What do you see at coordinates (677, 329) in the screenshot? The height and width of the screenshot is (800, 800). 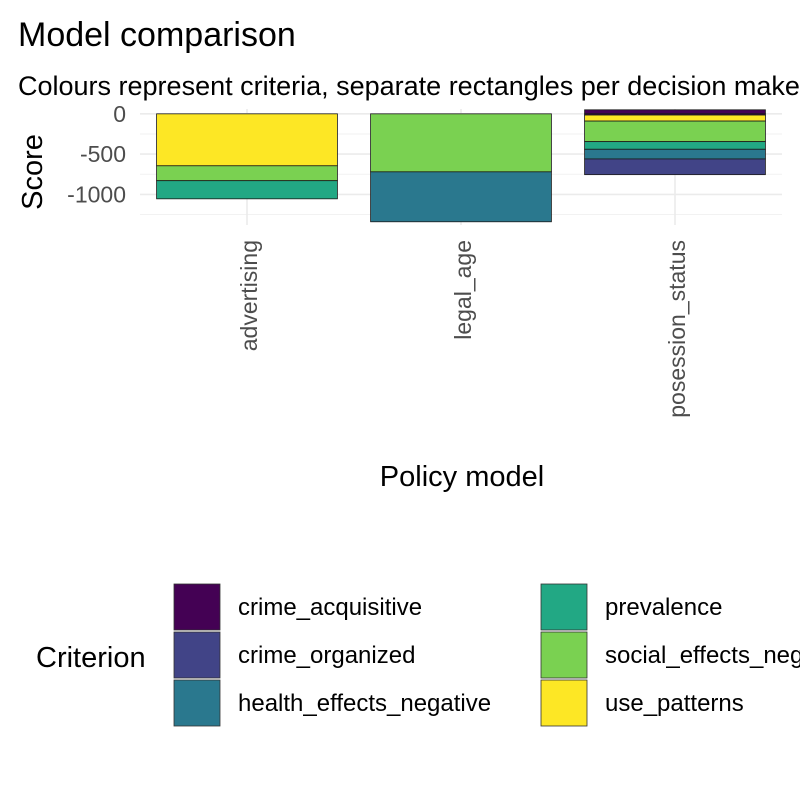 I see `x-tick-label-posession_status: posession_status` at bounding box center [677, 329].